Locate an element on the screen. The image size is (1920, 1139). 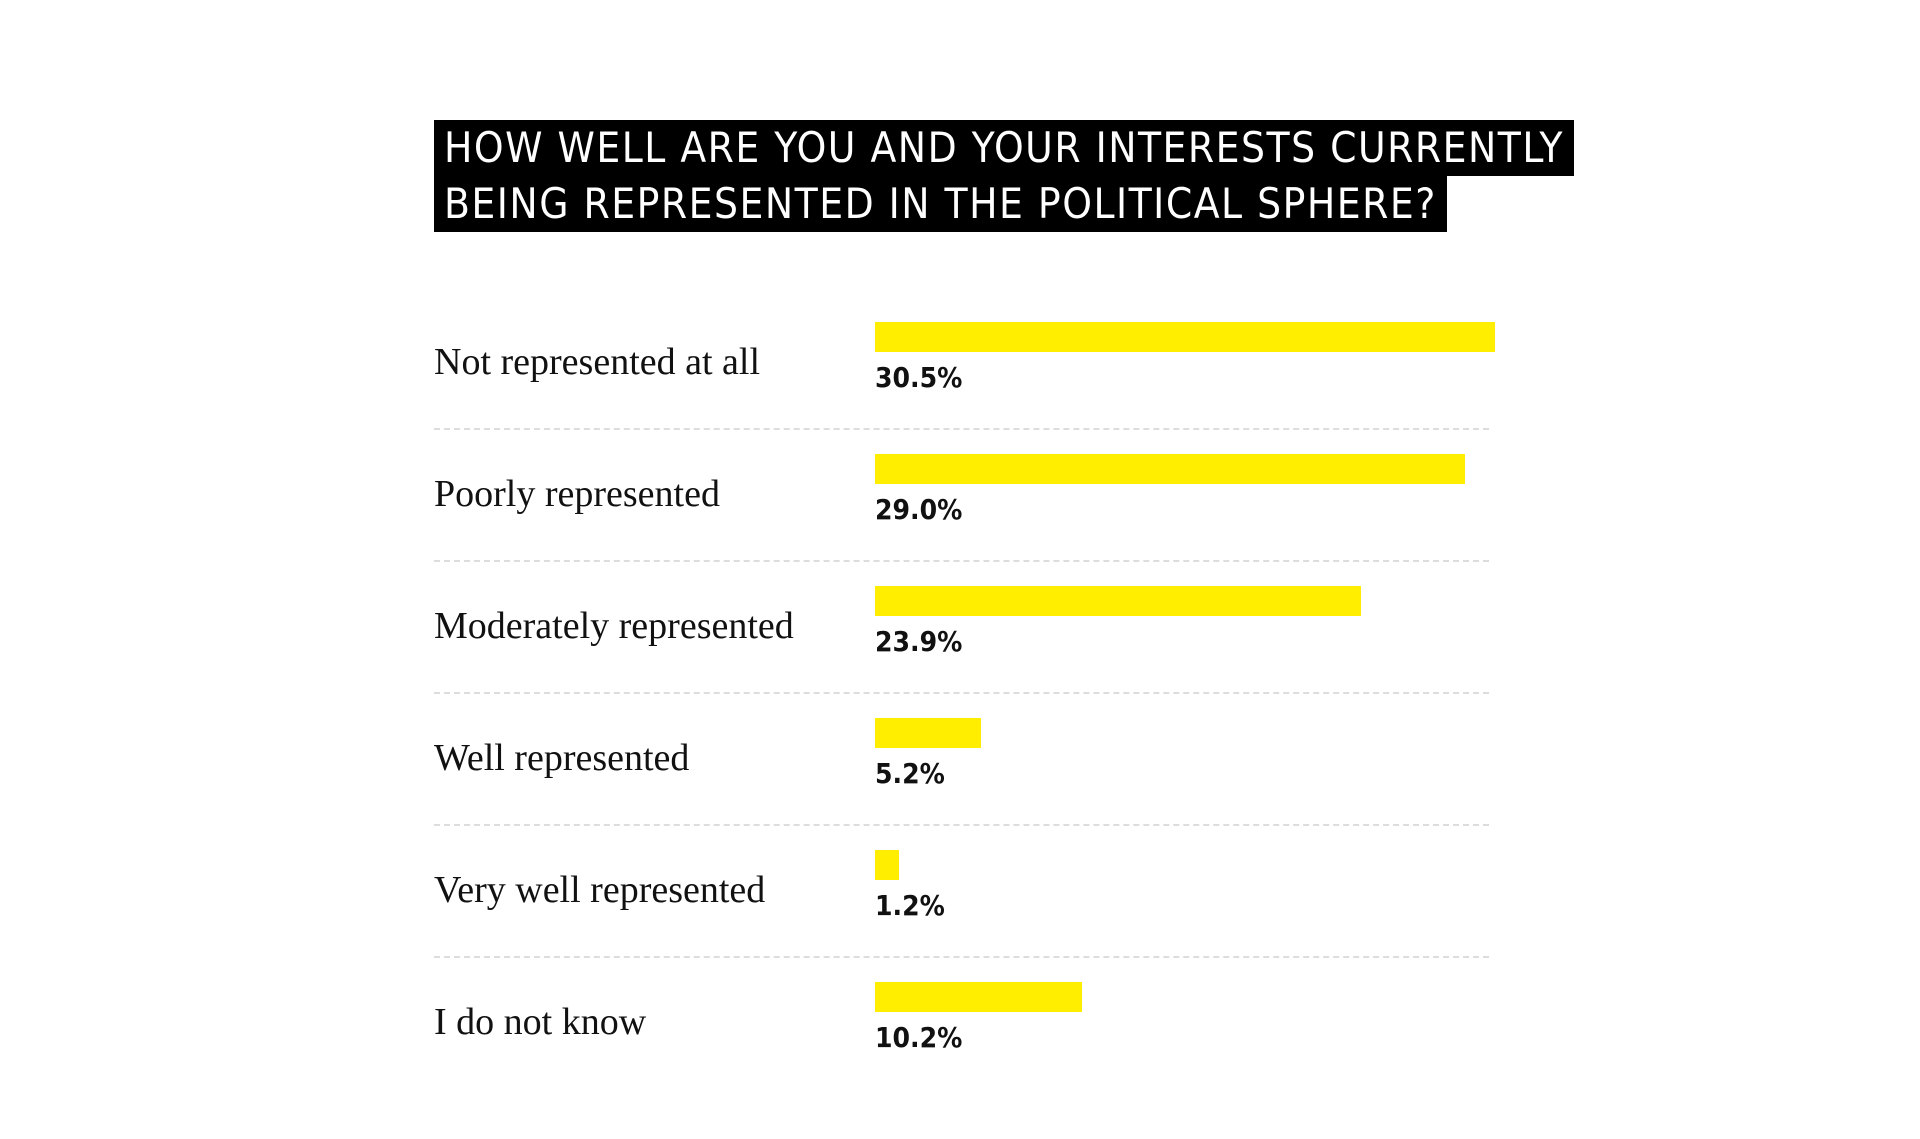
category-label: I do not know is located at coordinates (540, 1022).